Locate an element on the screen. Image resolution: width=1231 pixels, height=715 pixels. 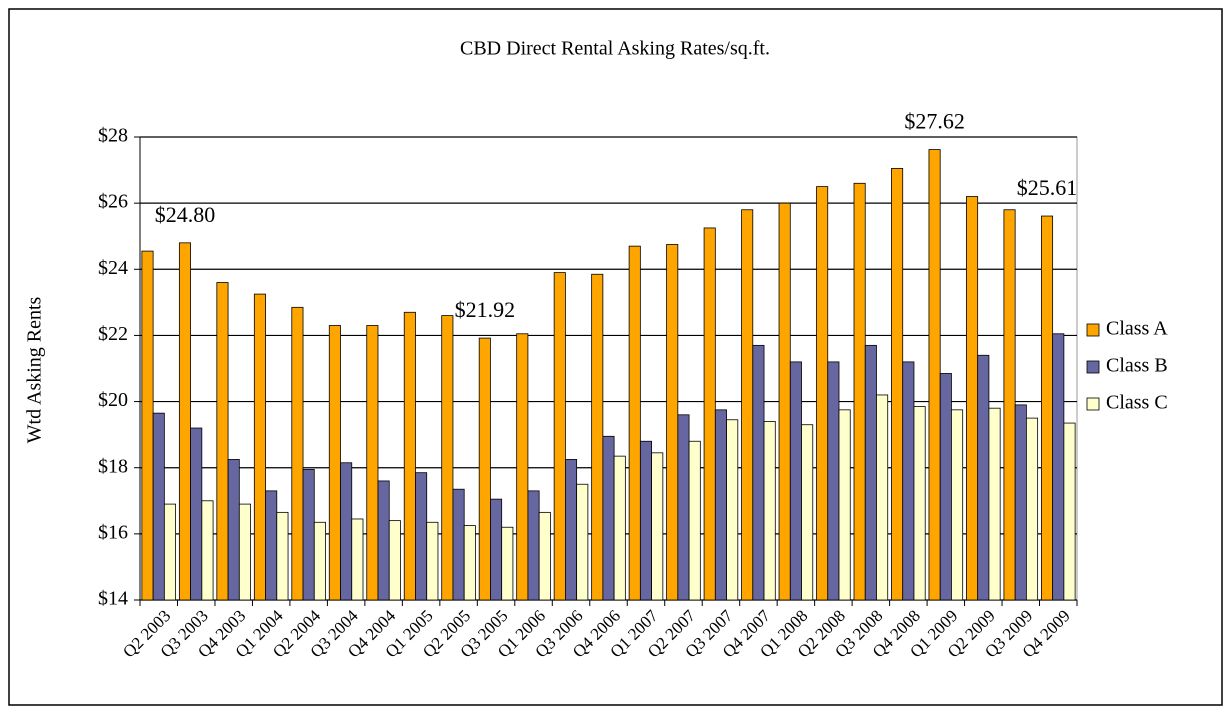
legend-label: Class C is located at coordinates (1137, 403).